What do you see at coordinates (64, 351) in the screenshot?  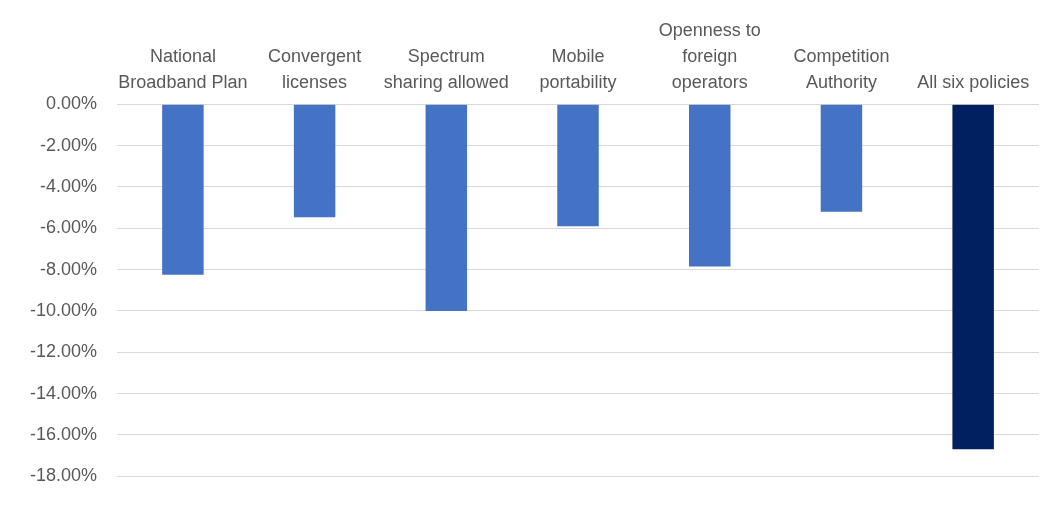 I see `y-tick-label: -12.00%` at bounding box center [64, 351].